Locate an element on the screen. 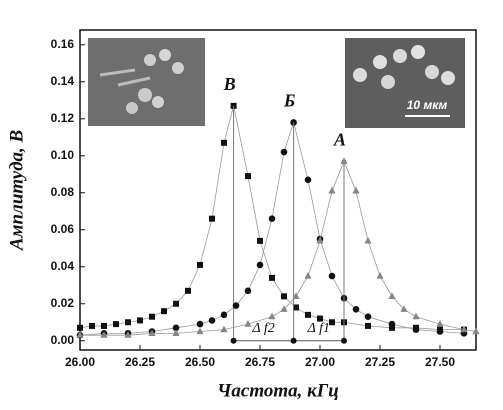 The image size is (503, 410). scale-label: 10 мкм is located at coordinates (427, 105).